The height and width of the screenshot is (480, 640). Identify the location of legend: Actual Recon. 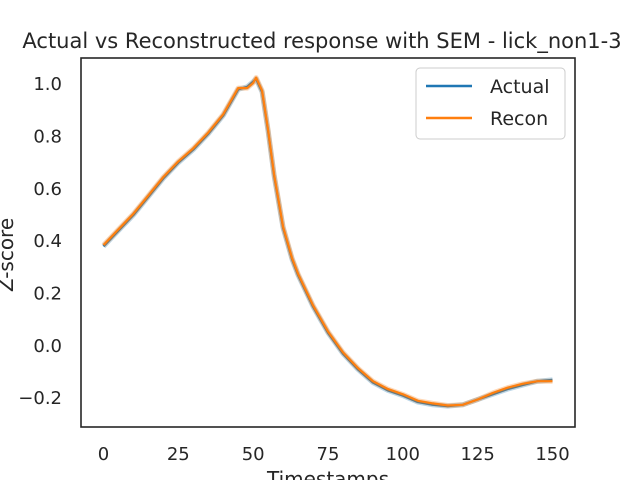
(490, 103).